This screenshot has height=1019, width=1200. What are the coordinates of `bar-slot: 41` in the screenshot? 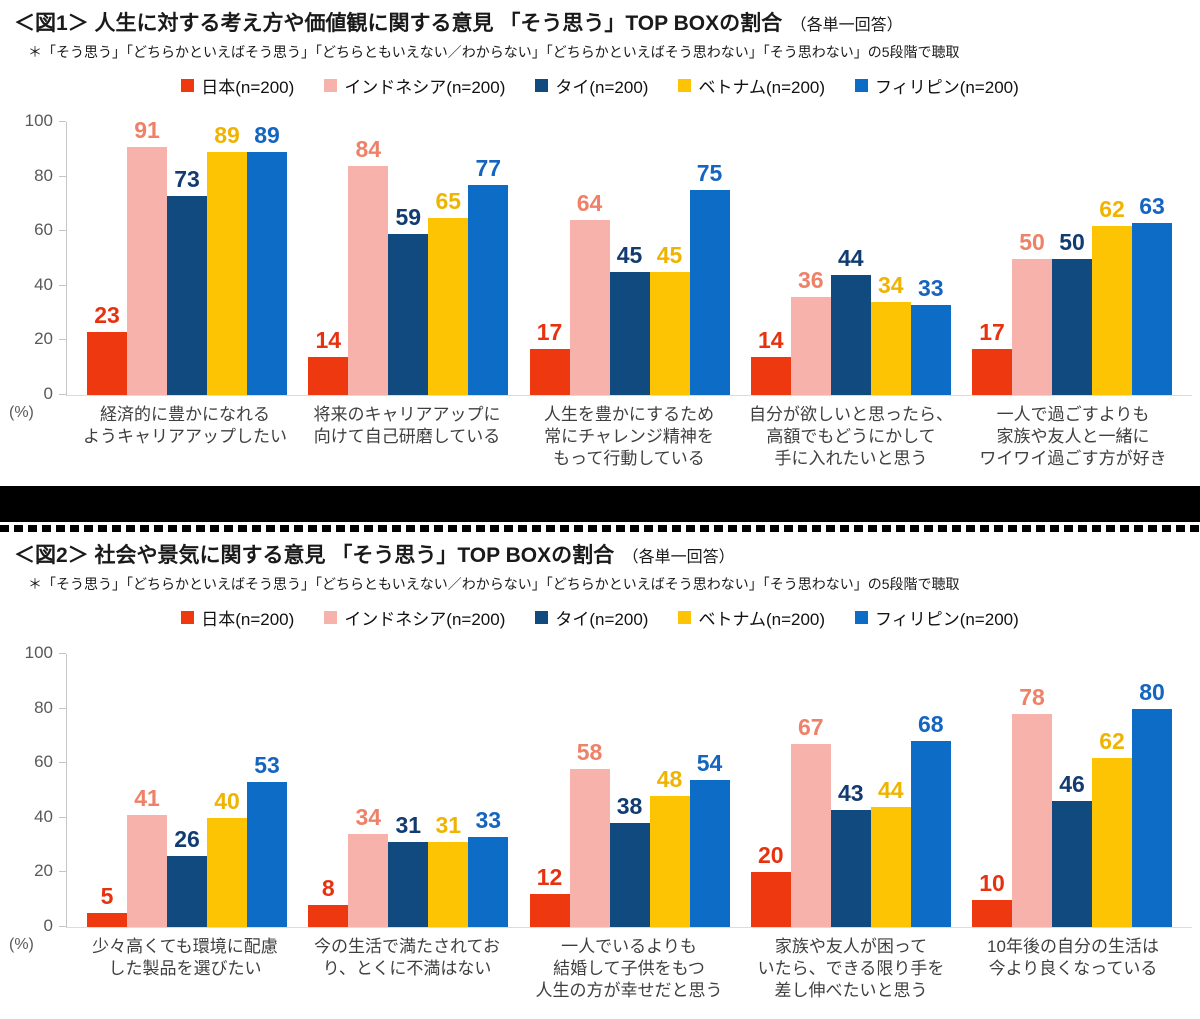 It's located at (147, 790).